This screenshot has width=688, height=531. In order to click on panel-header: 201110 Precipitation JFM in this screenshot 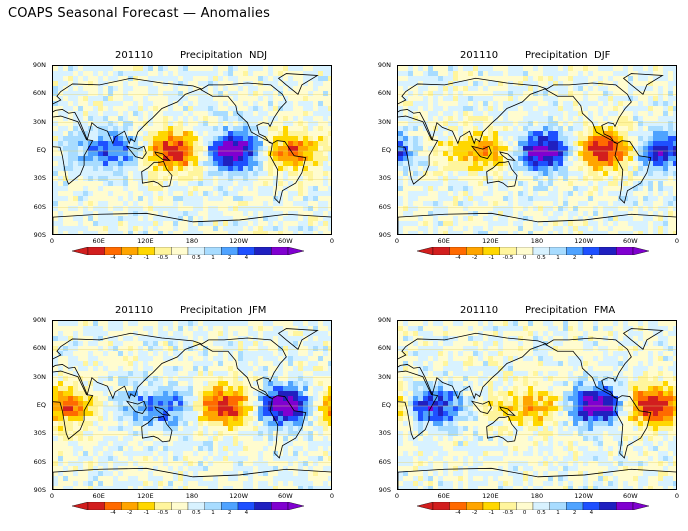, I will do `click(192, 312)`.